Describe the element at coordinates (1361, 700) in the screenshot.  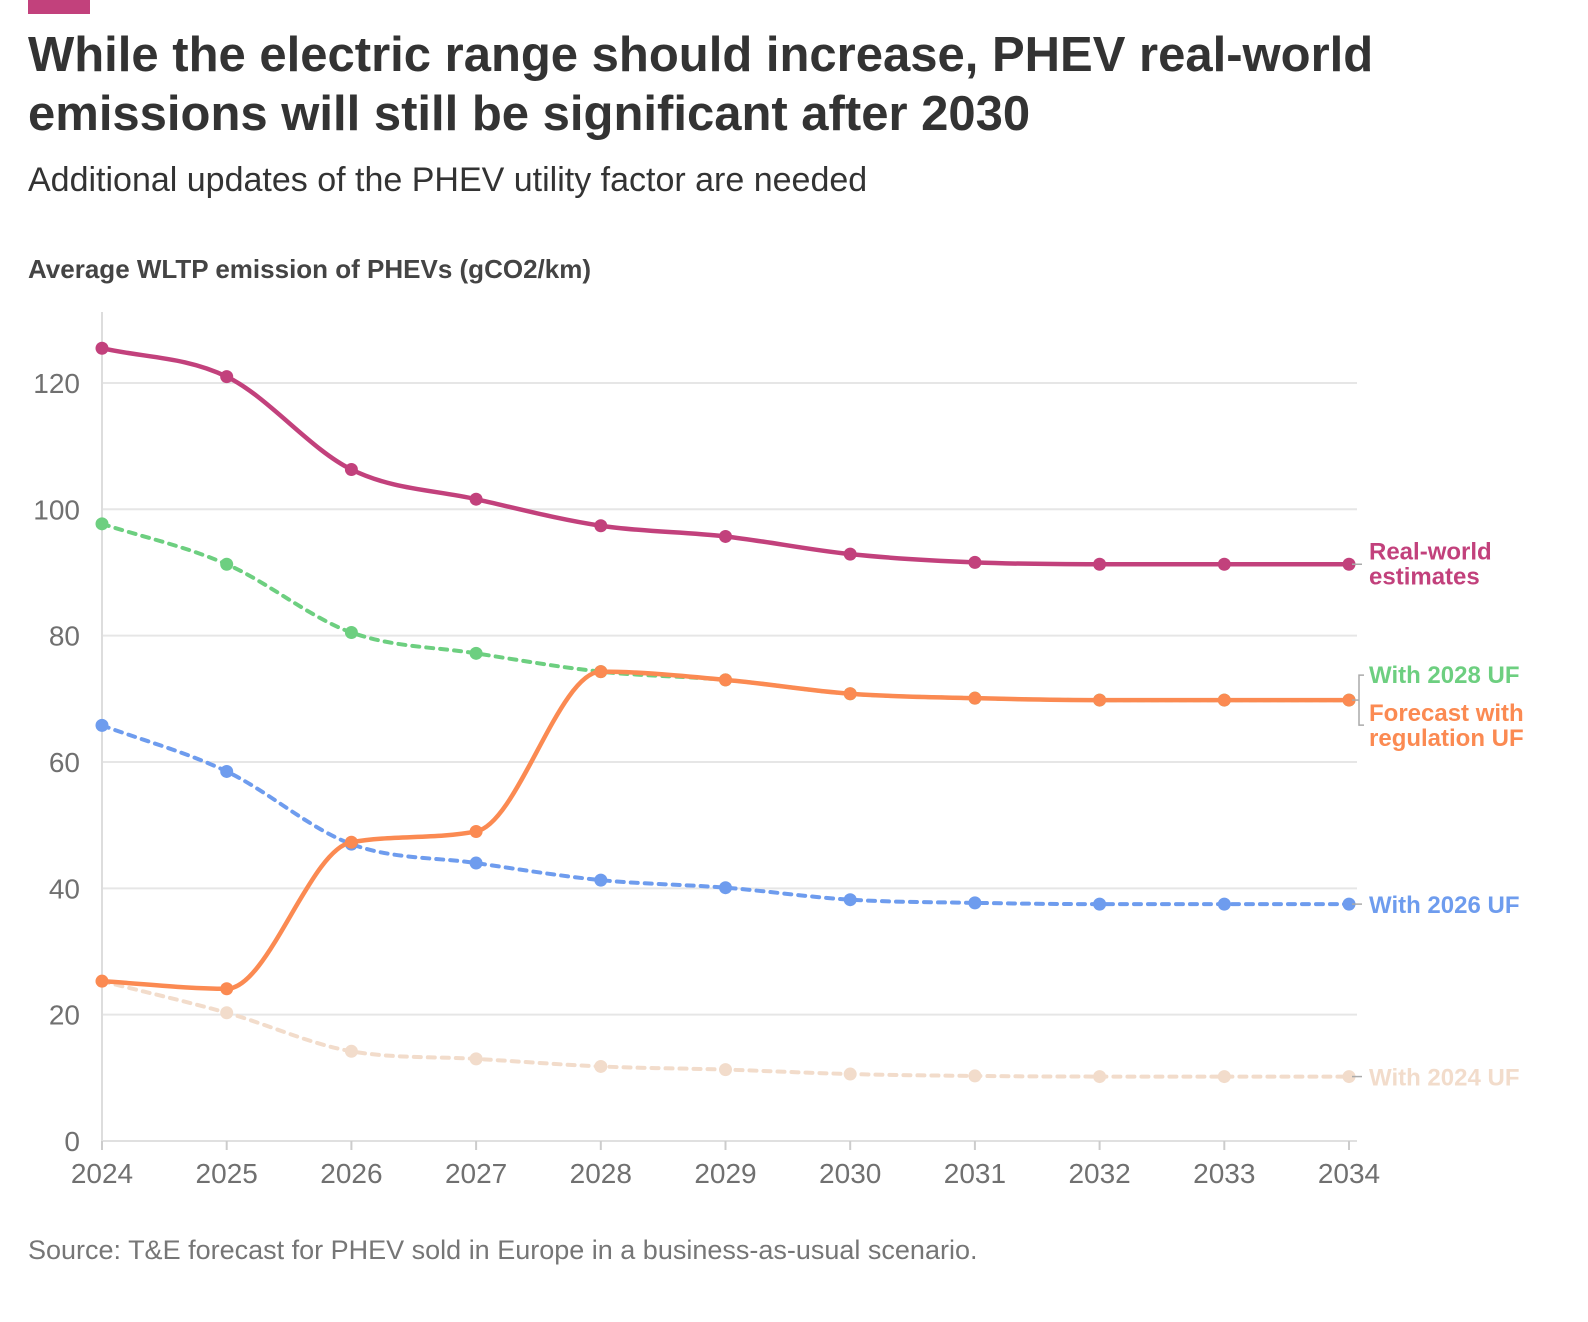
I see `label-bracket` at that location.